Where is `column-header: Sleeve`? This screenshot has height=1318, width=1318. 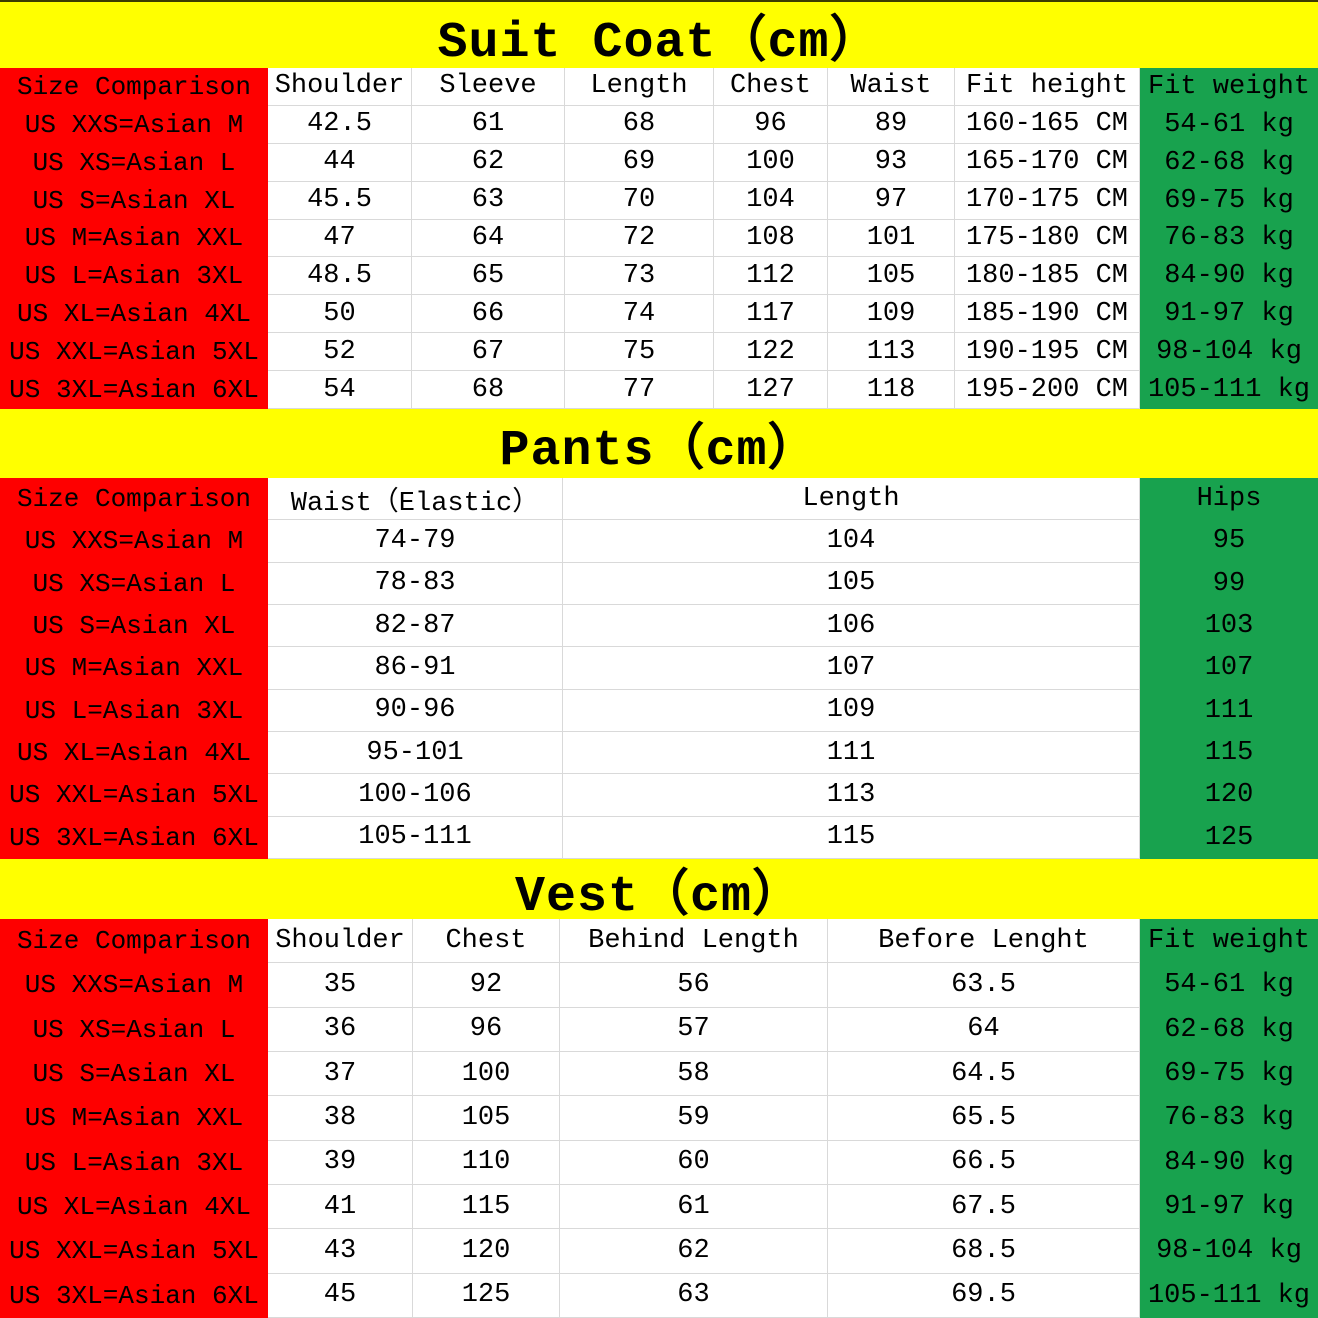 column-header: Sleeve is located at coordinates (488, 87).